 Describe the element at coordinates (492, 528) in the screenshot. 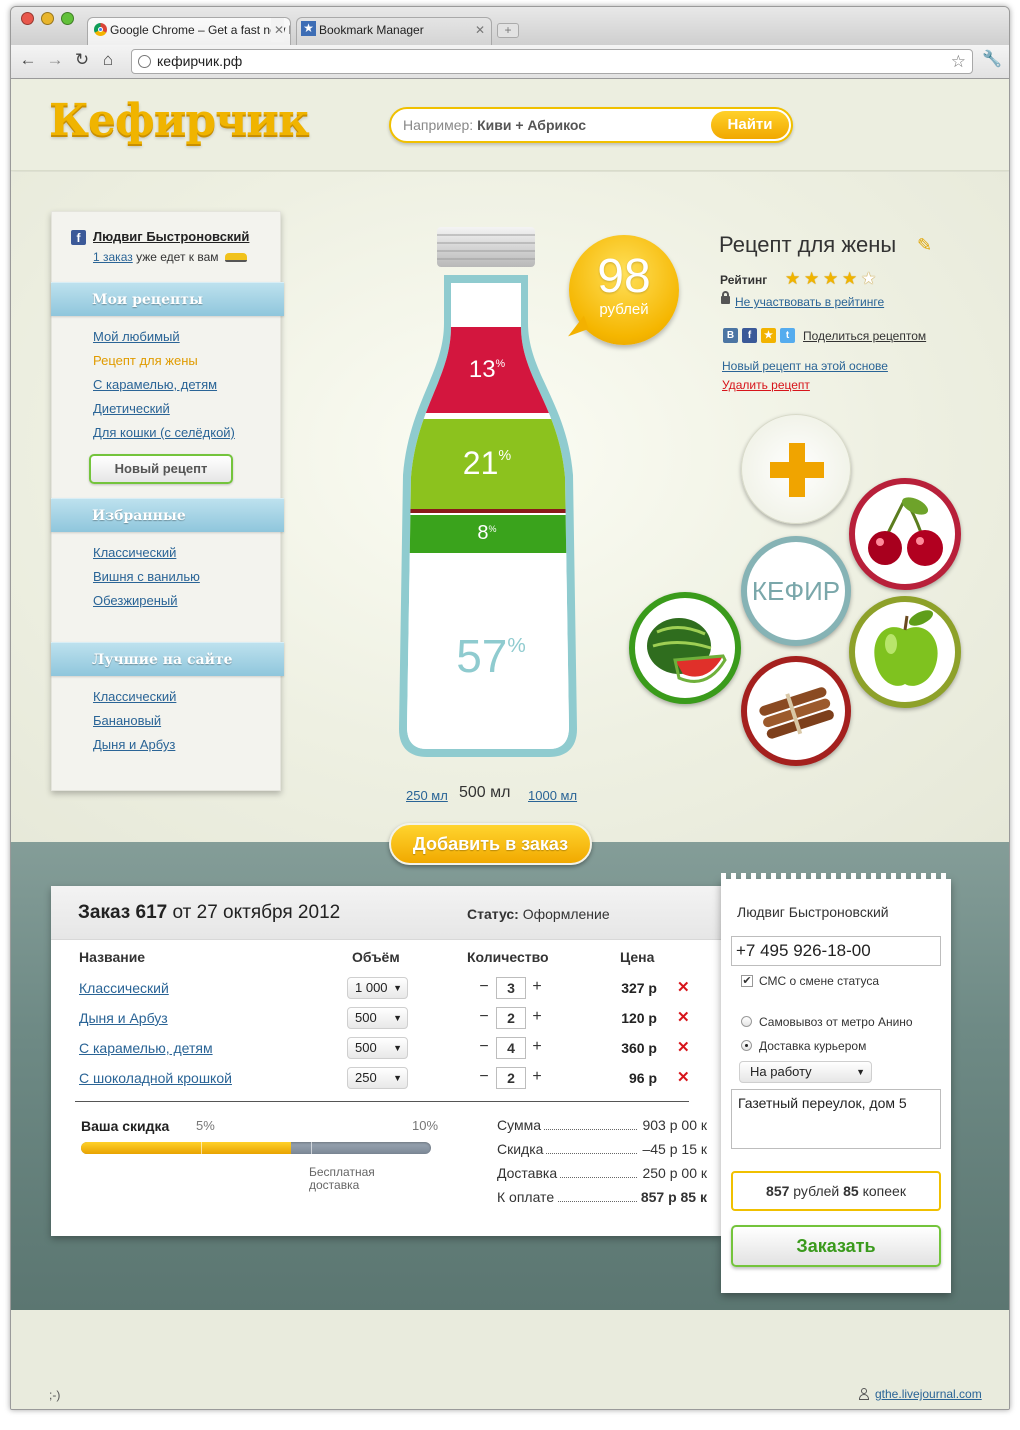

I see `percent-sign: %` at that location.